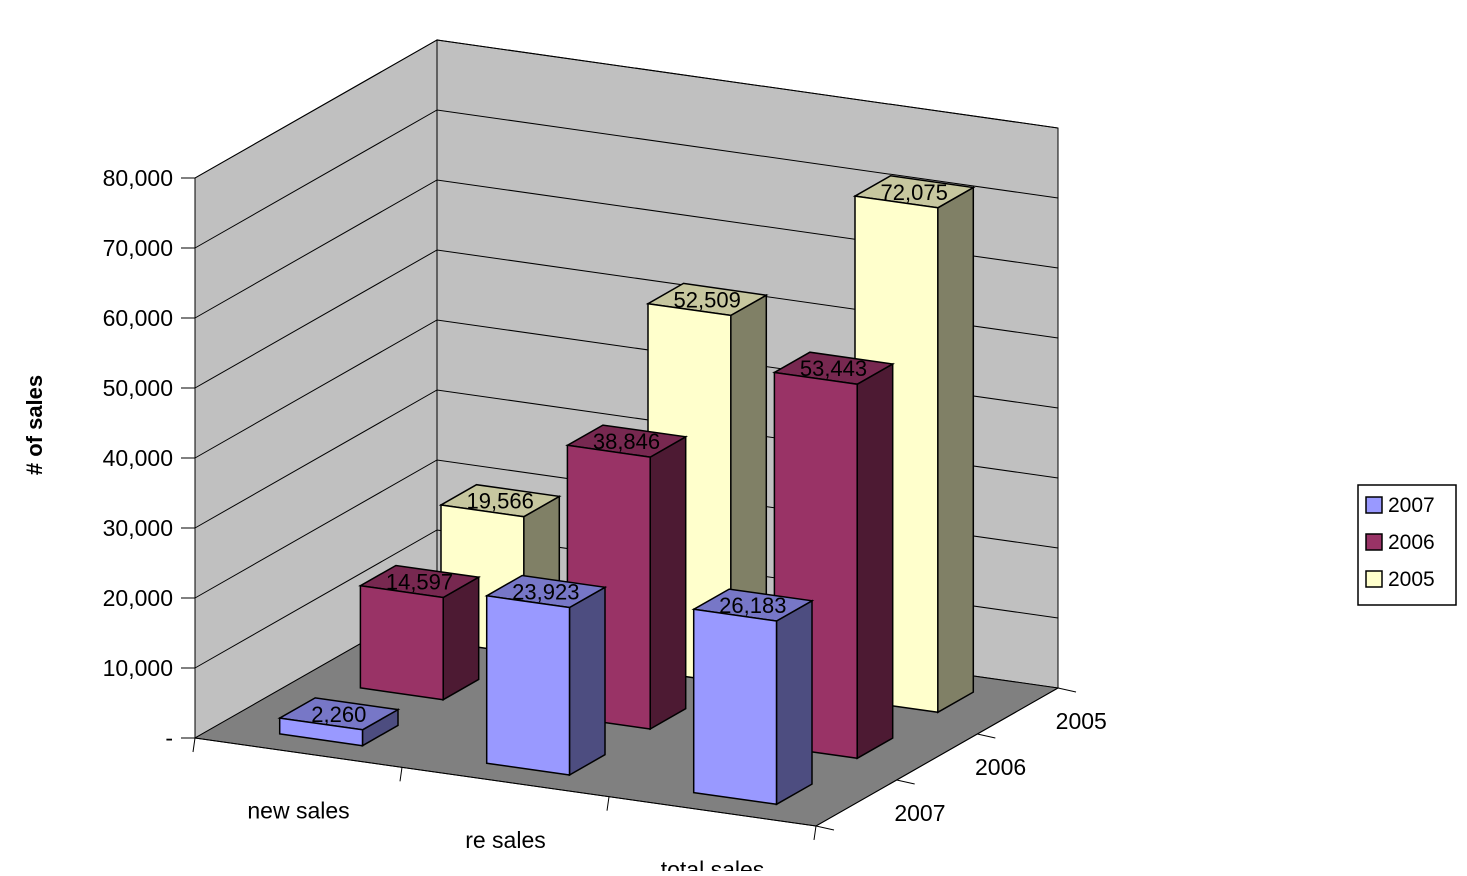  What do you see at coordinates (138, 528) in the screenshot?
I see `y-tick-label: 30,000` at bounding box center [138, 528].